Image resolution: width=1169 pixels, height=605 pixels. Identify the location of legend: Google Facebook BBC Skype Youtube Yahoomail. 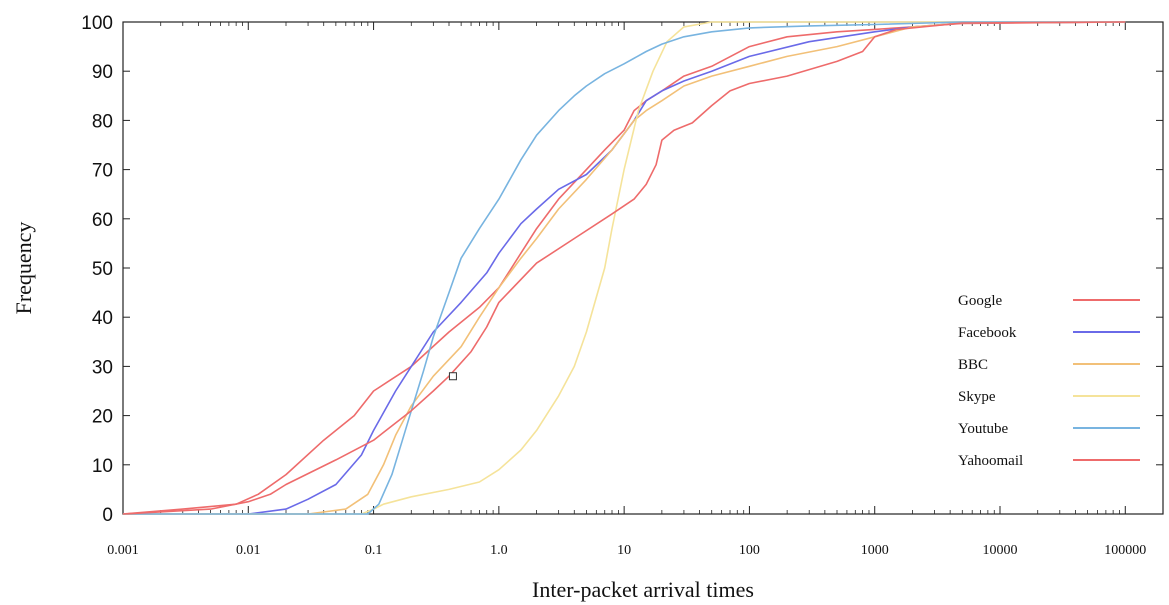
(1049, 381).